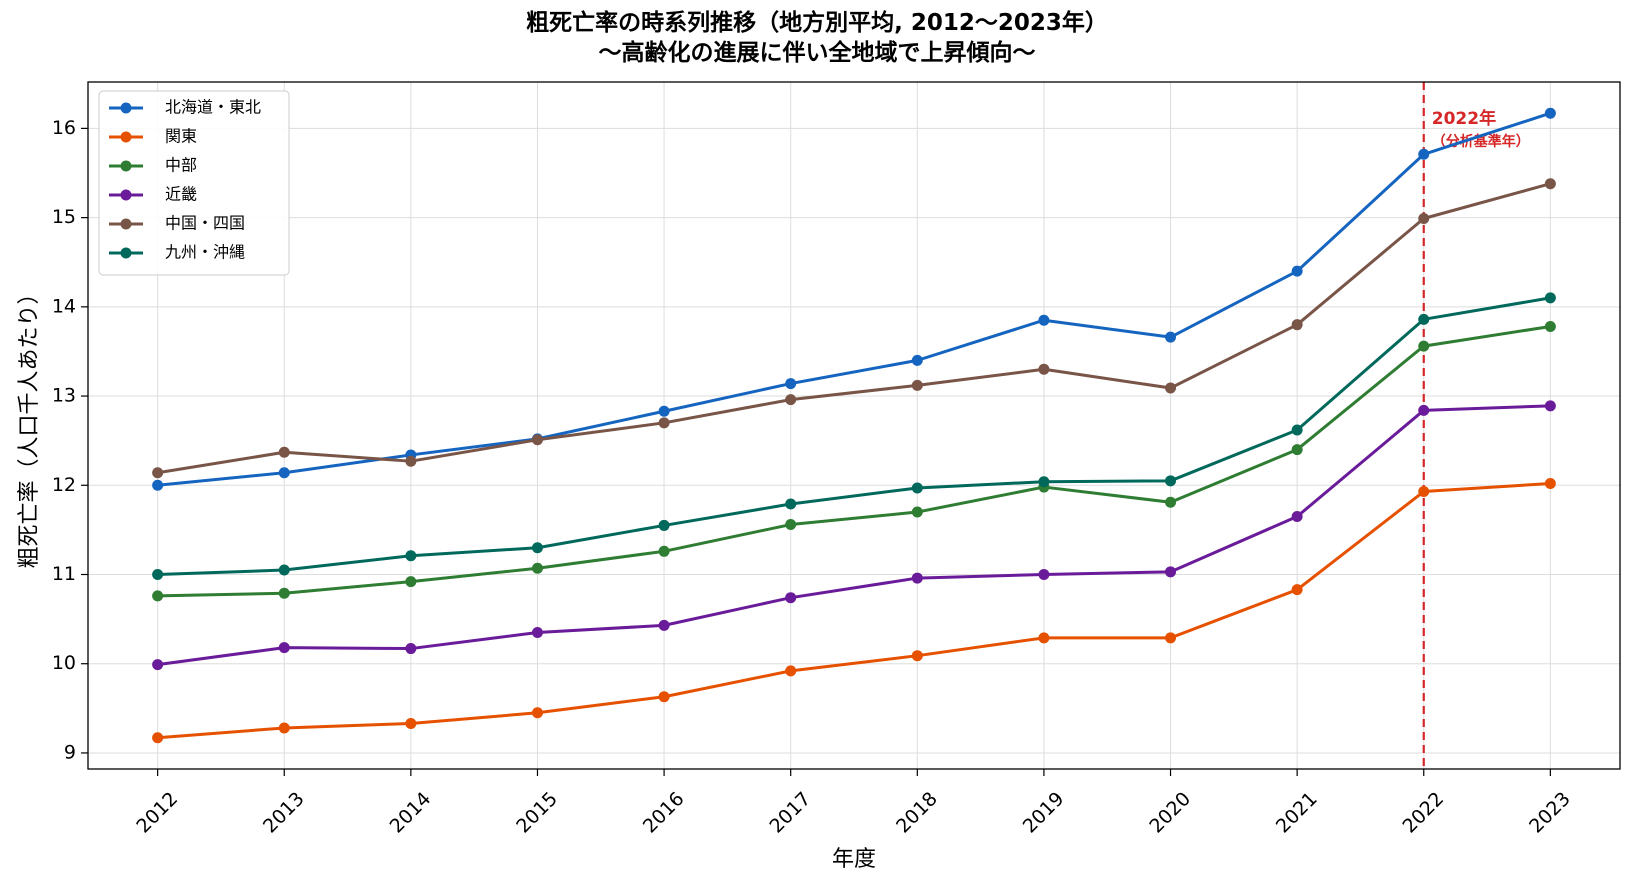 This screenshot has width=1634, height=885. Describe the element at coordinates (64, 217) in the screenshot. I see `y-tick-label: 15` at that location.